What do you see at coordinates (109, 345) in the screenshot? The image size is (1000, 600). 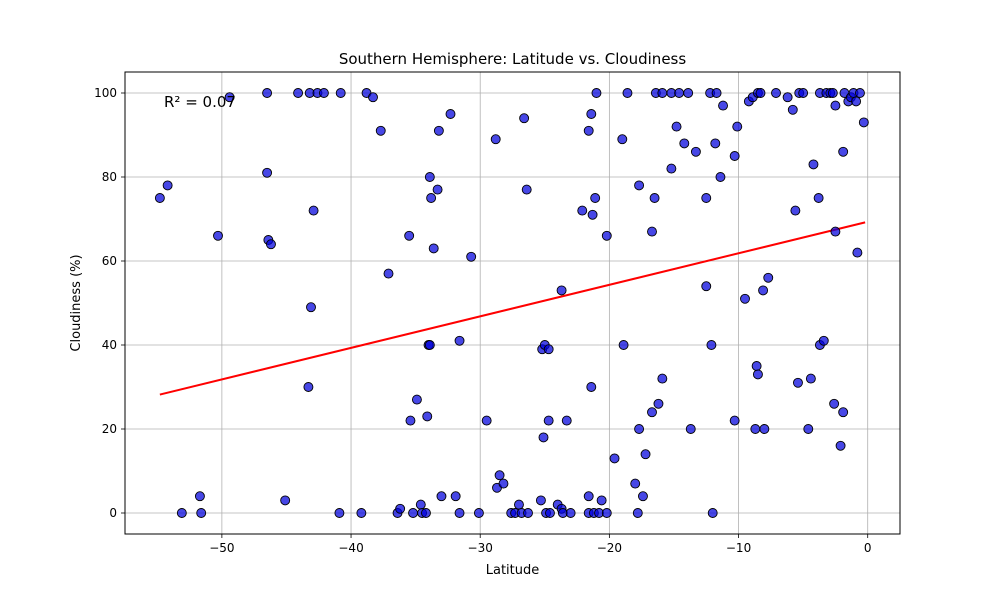 I see `y-tick-label: 40` at bounding box center [109, 345].